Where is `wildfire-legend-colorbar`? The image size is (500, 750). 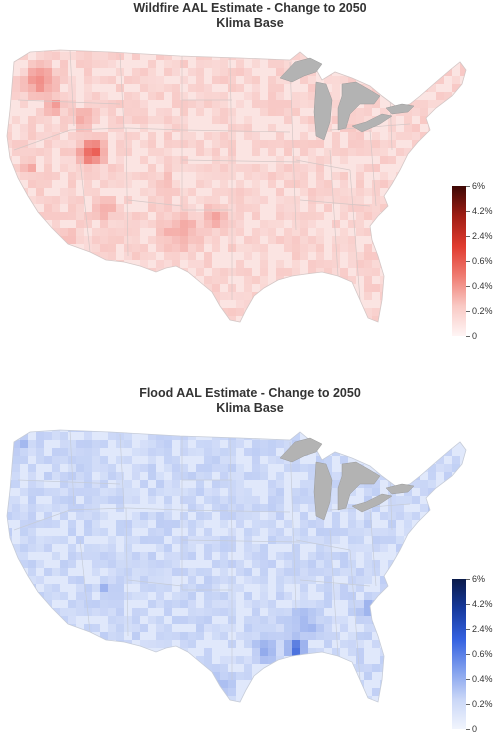
wildfire-legend-colorbar is located at coordinates (459, 261).